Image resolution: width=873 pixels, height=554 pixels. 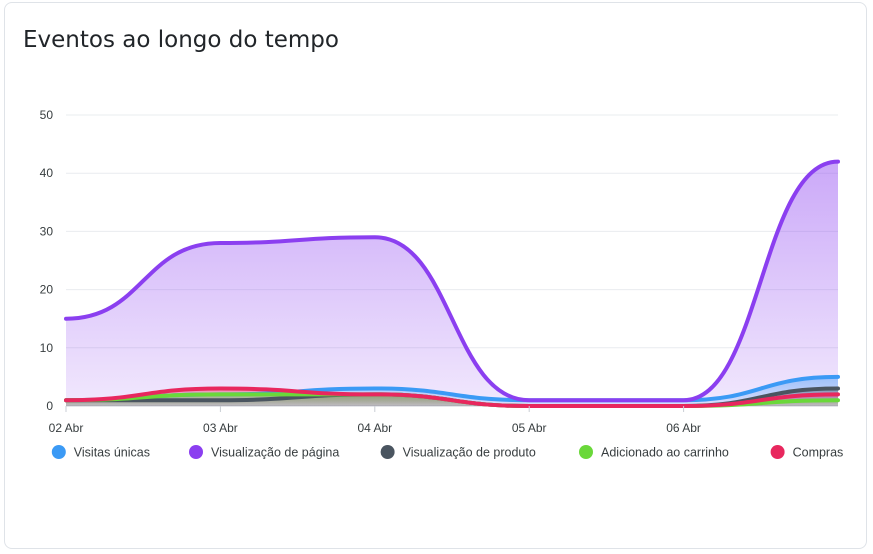 I want to click on legend-item-visualizacao-de-pagina: Visualização de página, so click(x=264, y=452).